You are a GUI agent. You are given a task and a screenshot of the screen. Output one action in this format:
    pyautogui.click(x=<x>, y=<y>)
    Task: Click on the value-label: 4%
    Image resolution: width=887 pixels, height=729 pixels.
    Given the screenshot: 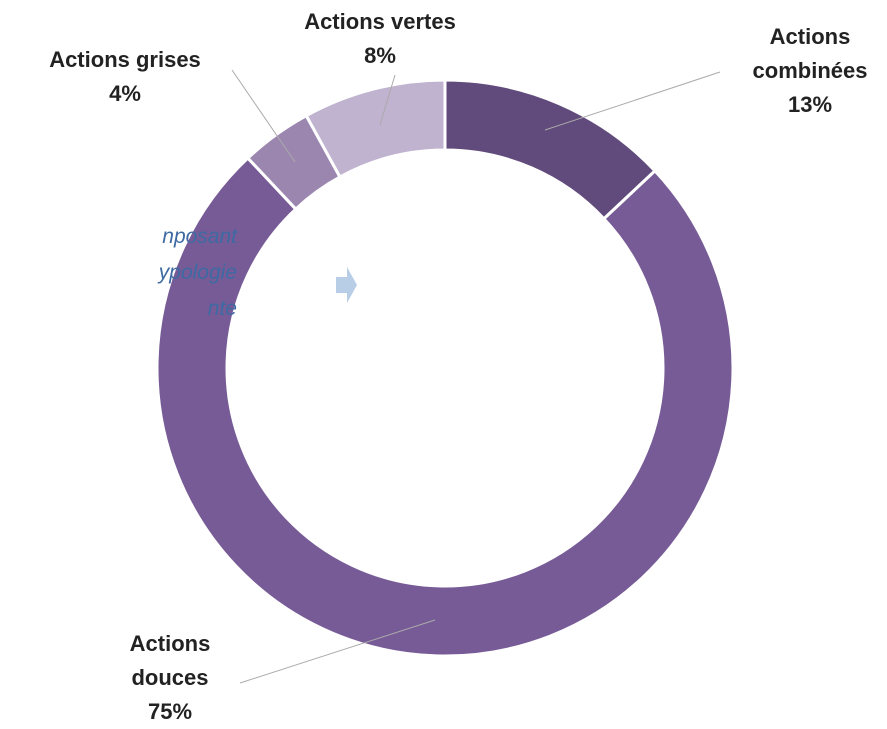 What is the action you would take?
    pyautogui.click(x=125, y=93)
    